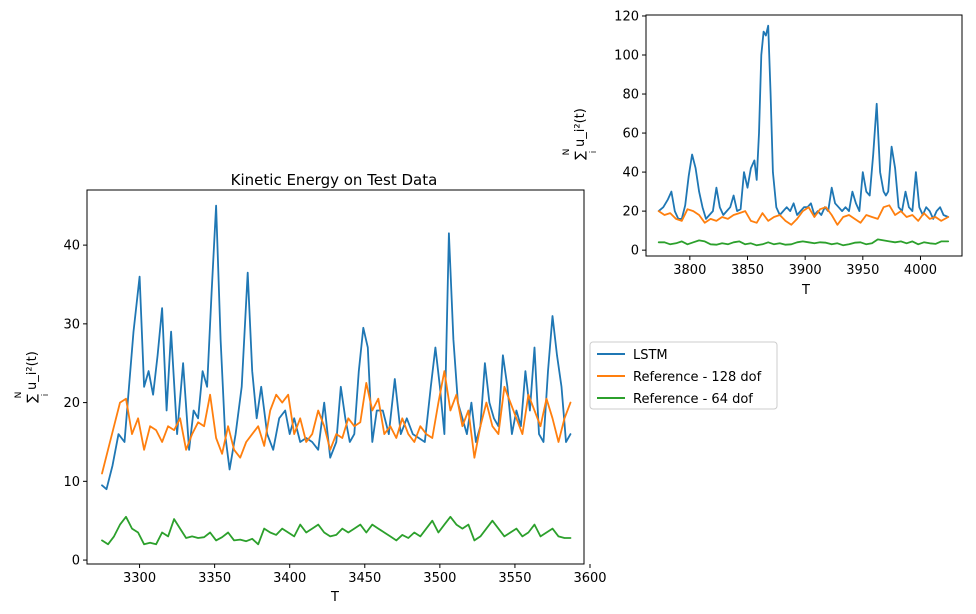 The width and height of the screenshot is (976, 614). I want to click on main-x-tick-label: 3450, so click(364, 578).